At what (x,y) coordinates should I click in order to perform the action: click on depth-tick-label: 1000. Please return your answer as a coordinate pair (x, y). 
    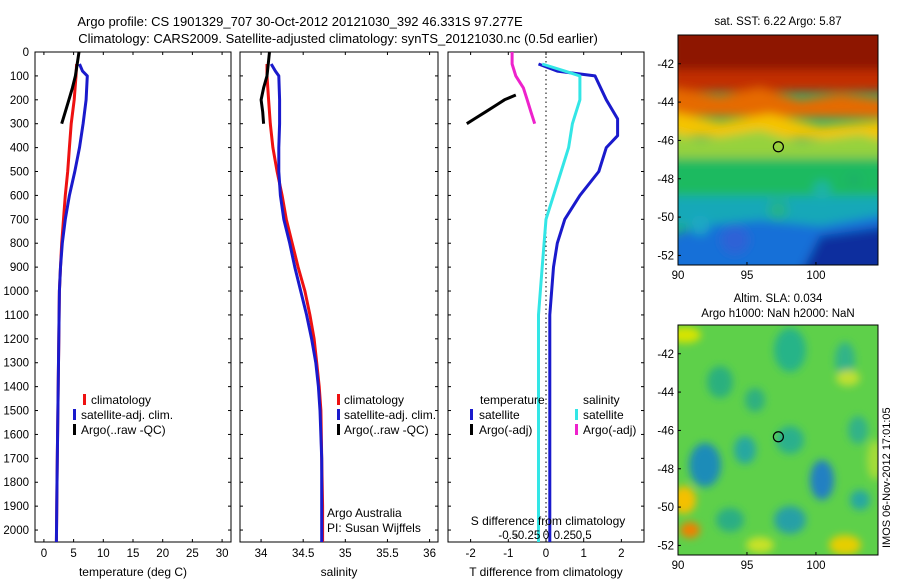
    Looking at the image, I should click on (16, 292).